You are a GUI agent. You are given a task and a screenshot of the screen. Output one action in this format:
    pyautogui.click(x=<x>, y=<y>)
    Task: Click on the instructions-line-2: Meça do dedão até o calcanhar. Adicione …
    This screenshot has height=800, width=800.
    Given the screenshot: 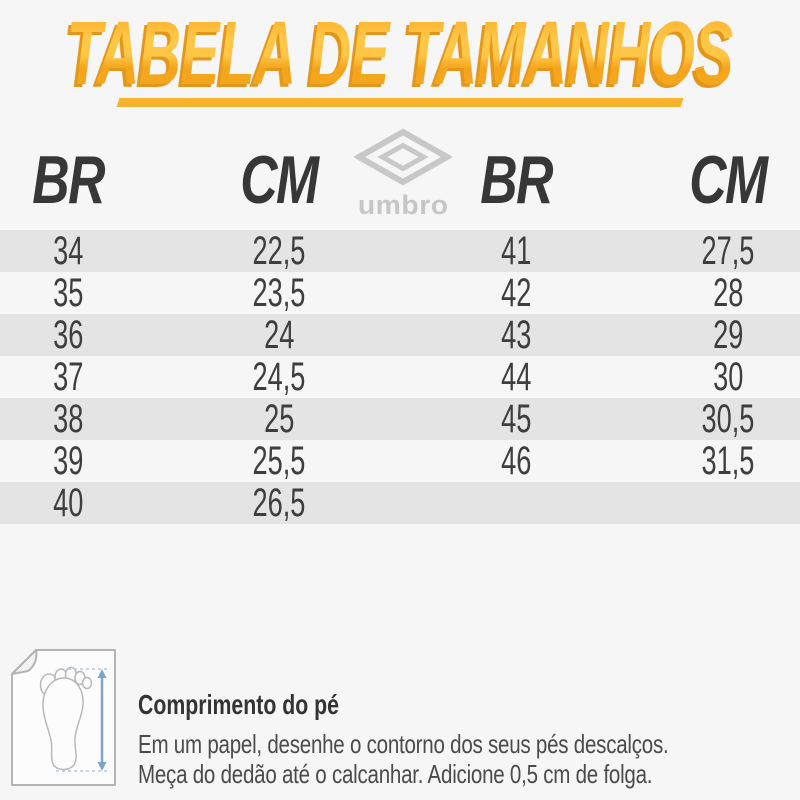 What is the action you would take?
    pyautogui.click(x=395, y=774)
    